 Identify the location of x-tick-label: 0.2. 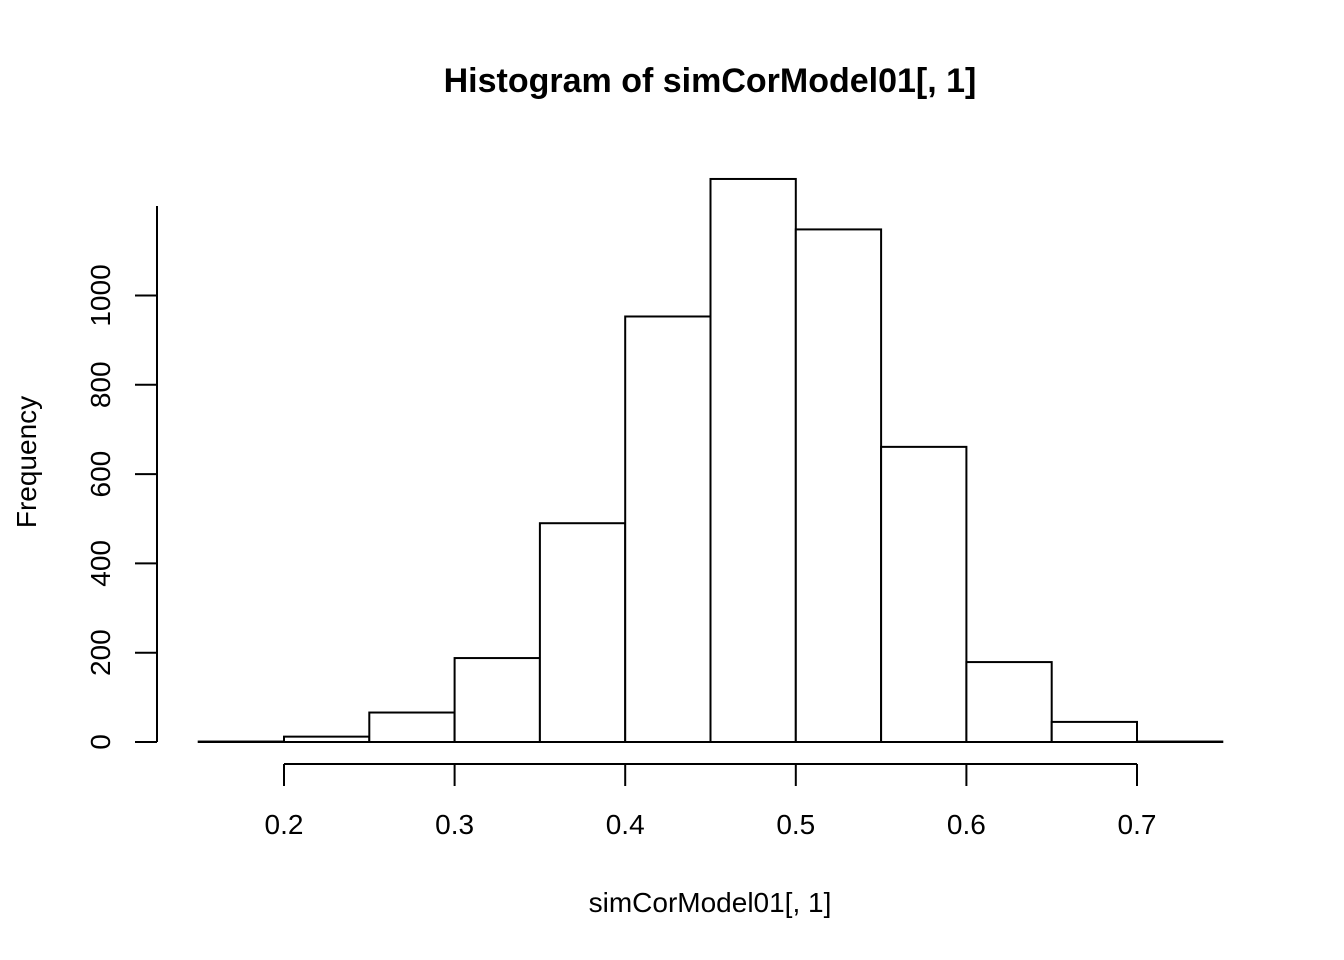
(284, 824).